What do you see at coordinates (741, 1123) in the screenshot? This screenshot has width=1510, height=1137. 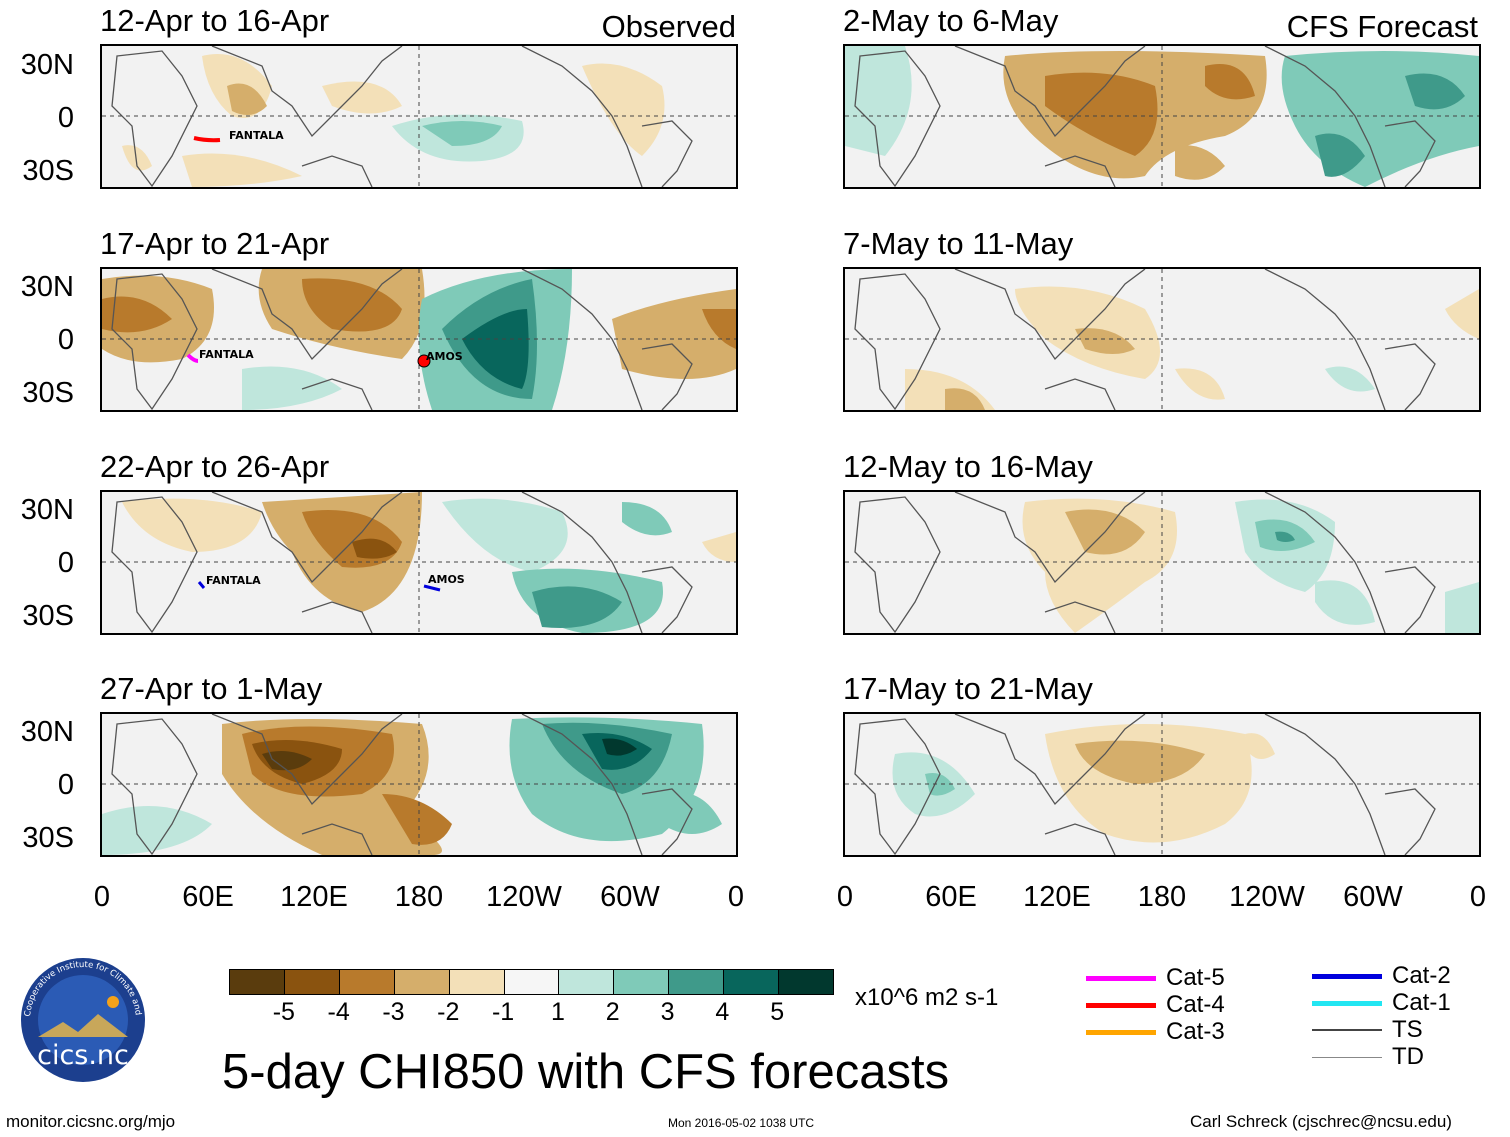 I see `footer-timestamp: Mon 2016-05-02 1038 UTC` at bounding box center [741, 1123].